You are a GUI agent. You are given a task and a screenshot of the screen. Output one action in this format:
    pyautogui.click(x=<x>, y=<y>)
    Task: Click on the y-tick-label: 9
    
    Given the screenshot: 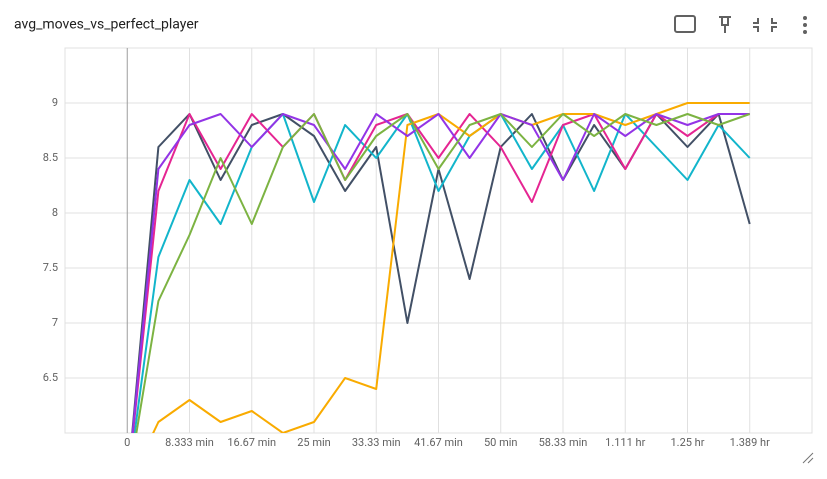 What is the action you would take?
    pyautogui.click(x=55, y=102)
    